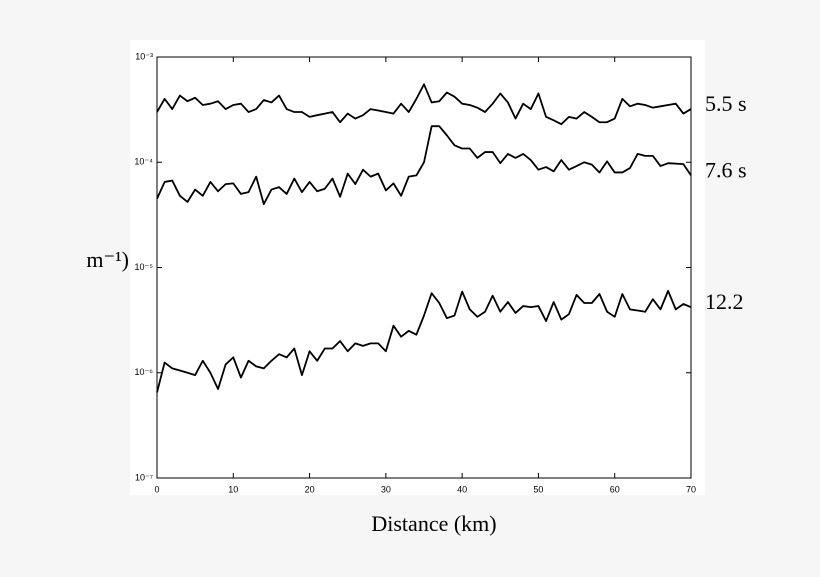  Describe the element at coordinates (144, 267) in the screenshot. I see `y-tick-label: 10⁻⁵` at that location.